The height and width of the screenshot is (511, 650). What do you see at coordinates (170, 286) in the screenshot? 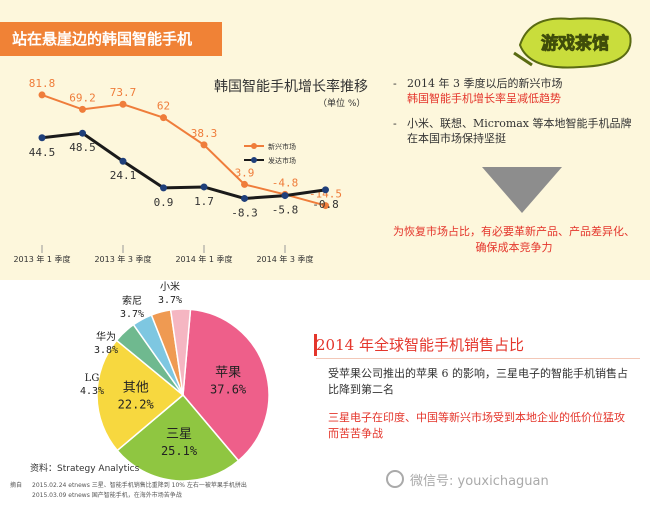
I see `pie-slice-name: 小米` at bounding box center [170, 286].